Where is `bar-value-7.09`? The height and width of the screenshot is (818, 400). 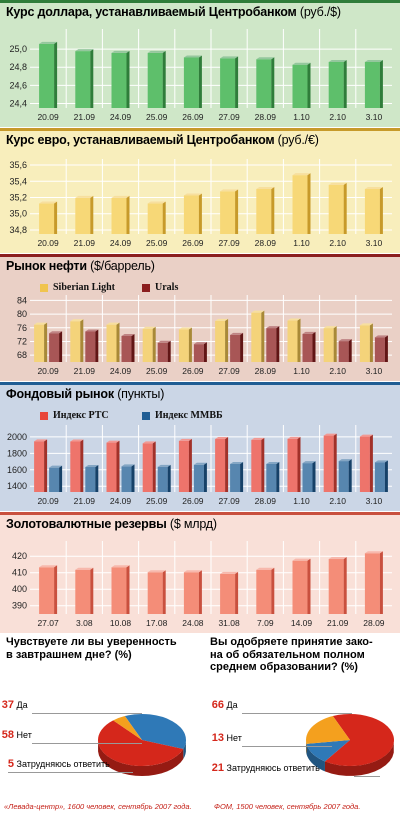 bar-value-7.09 is located at coordinates (265, 590).